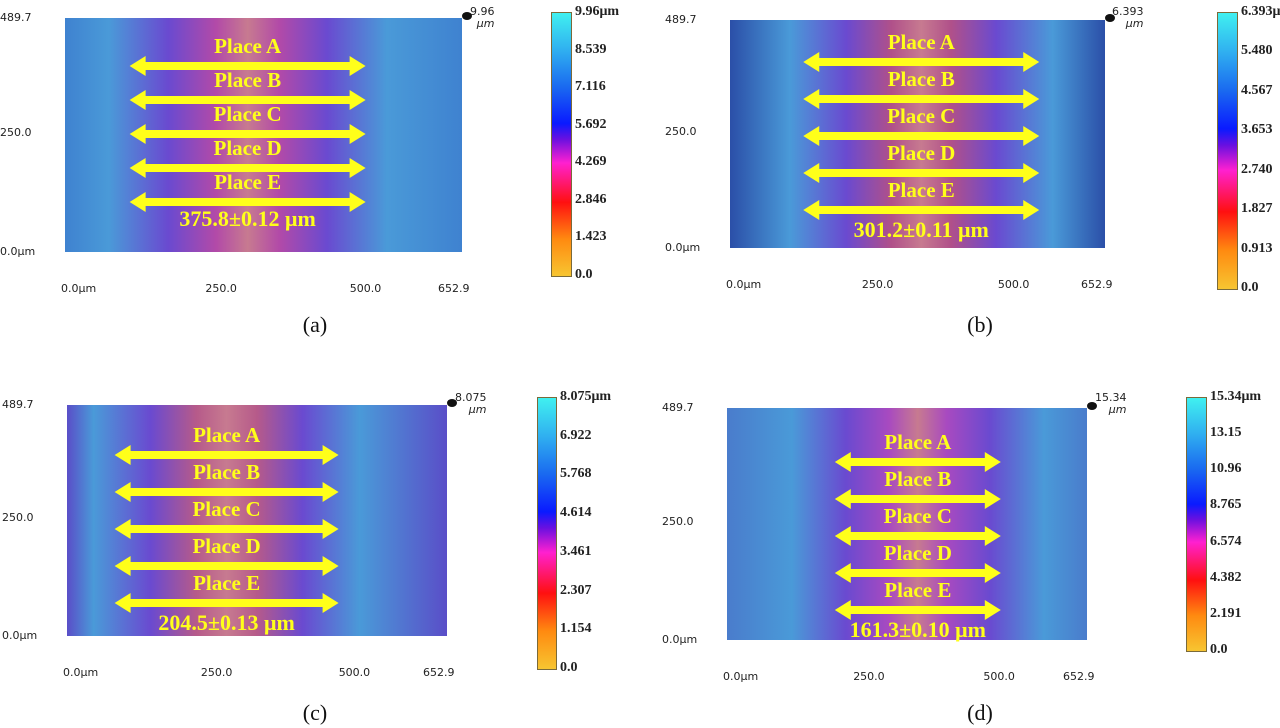 The width and height of the screenshot is (1280, 728). I want to click on colorbar-tick-label: 8.539, so click(591, 49).